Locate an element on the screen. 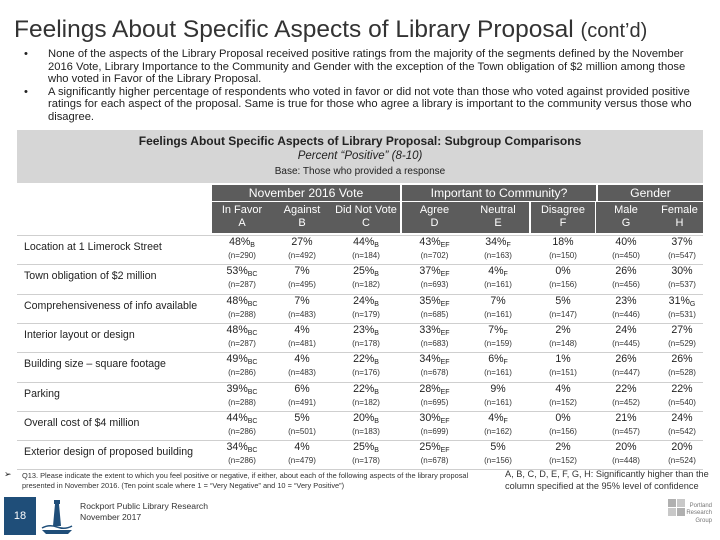  table-cell-n: (n=699) is located at coordinates (434, 431).